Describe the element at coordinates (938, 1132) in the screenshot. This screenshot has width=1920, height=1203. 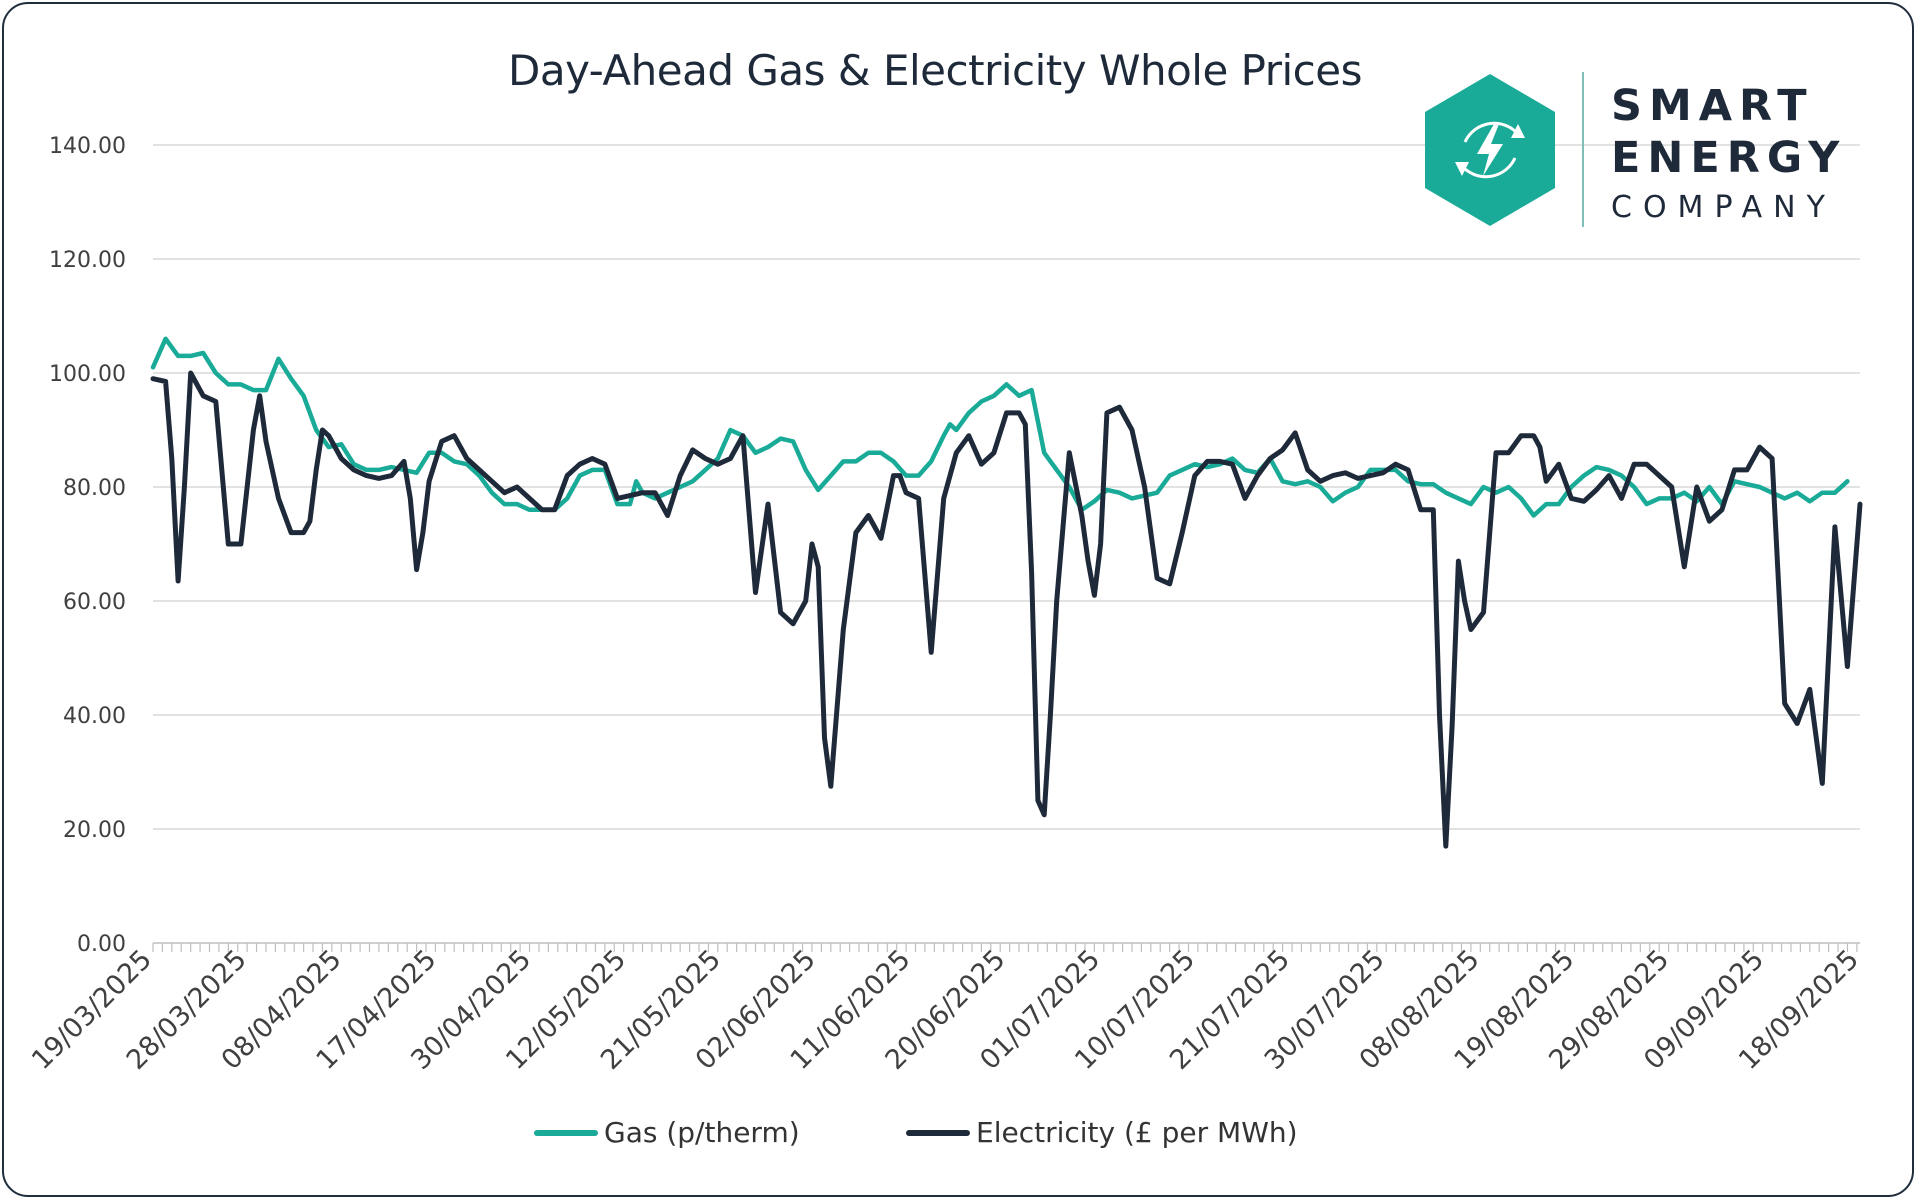
I see `legend-swatch-electricity` at that location.